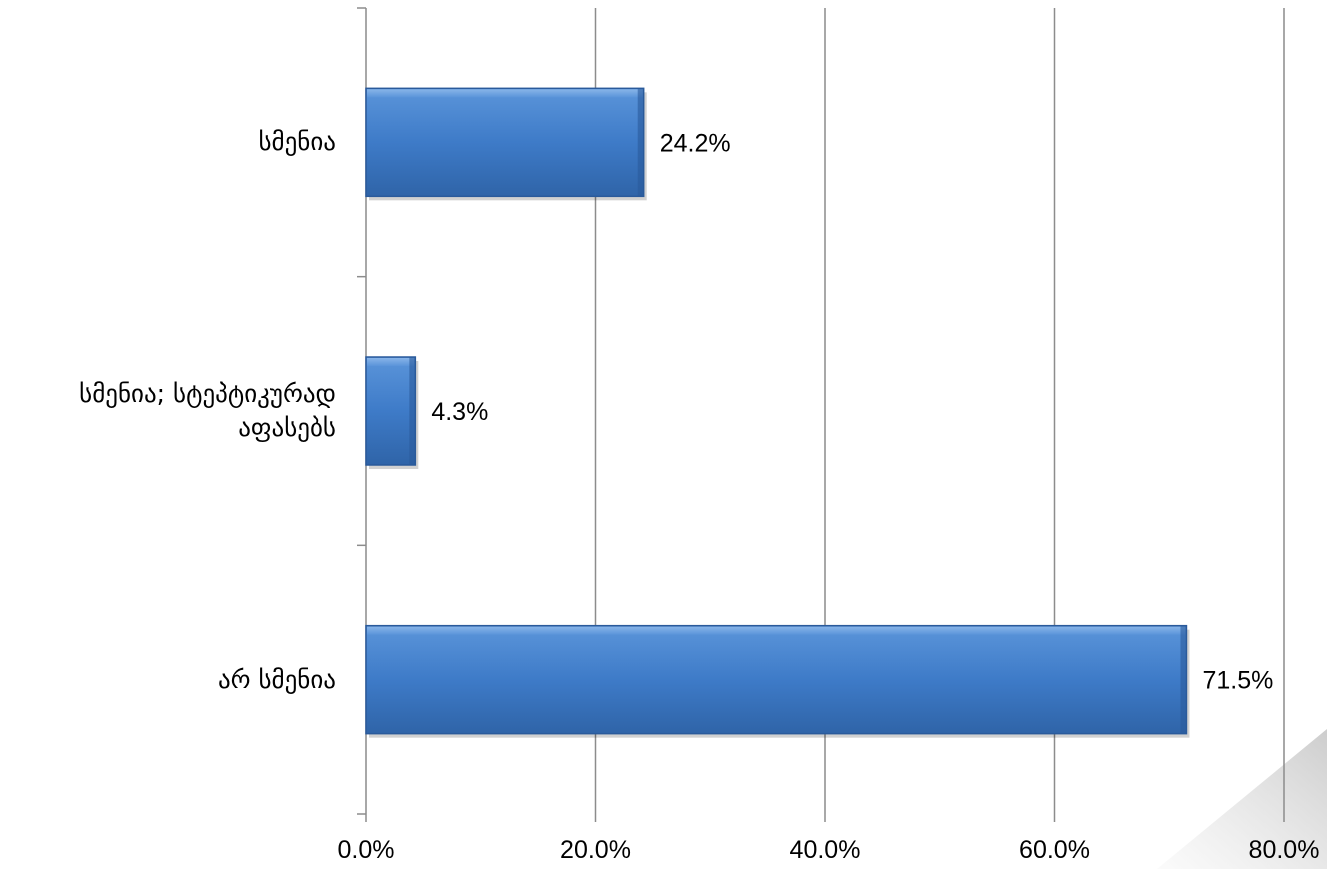 The height and width of the screenshot is (869, 1327). What do you see at coordinates (1237, 681) in the screenshot?
I see `data-label: 71.5%` at bounding box center [1237, 681].